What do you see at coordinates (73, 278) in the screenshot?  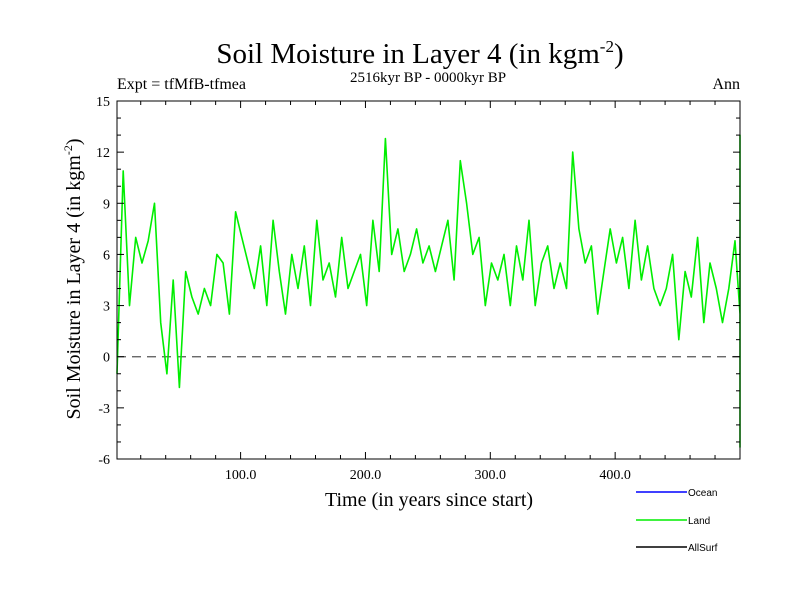 I see `y-axis-label: Soil Moisture in Layer 4 (in kgm-2)` at bounding box center [73, 278].